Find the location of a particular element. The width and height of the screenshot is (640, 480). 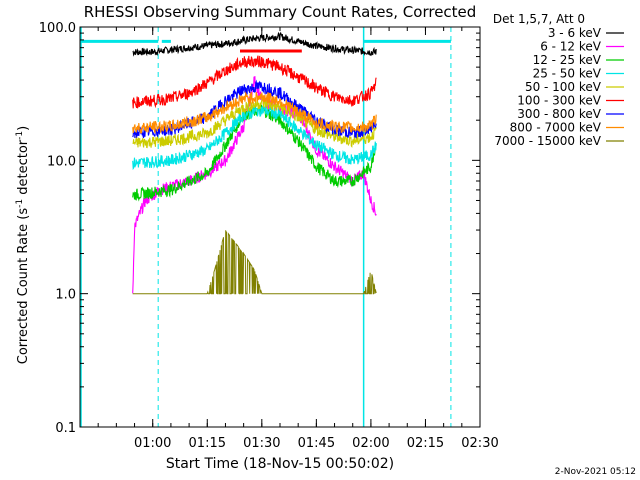

legend-label: 7000 - 15000 keV is located at coordinates (547, 141).